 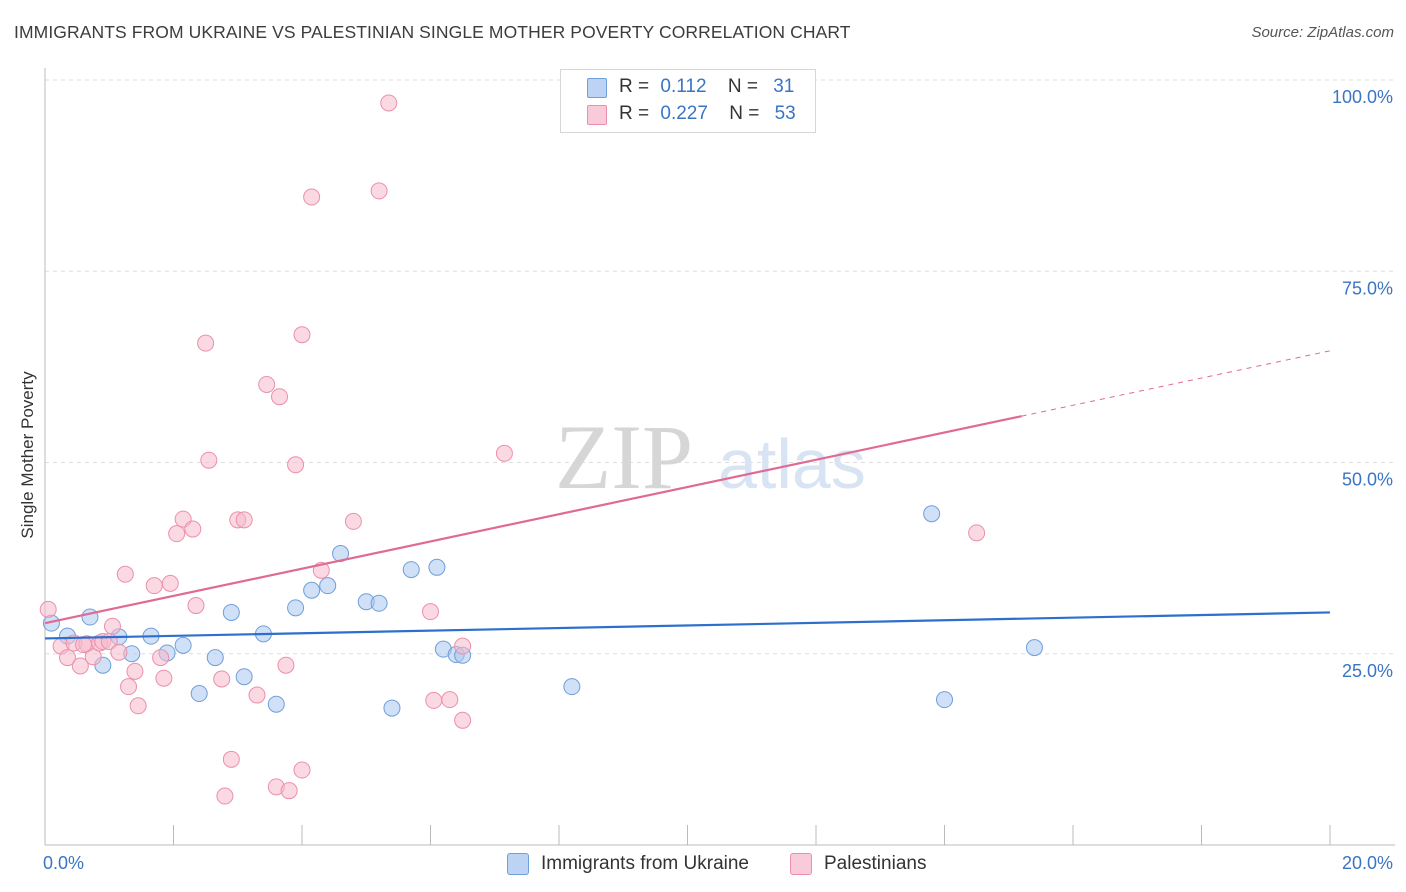 What do you see at coordinates (710, 457) in the screenshot?
I see `watermark: ZIP atlas` at bounding box center [710, 457].